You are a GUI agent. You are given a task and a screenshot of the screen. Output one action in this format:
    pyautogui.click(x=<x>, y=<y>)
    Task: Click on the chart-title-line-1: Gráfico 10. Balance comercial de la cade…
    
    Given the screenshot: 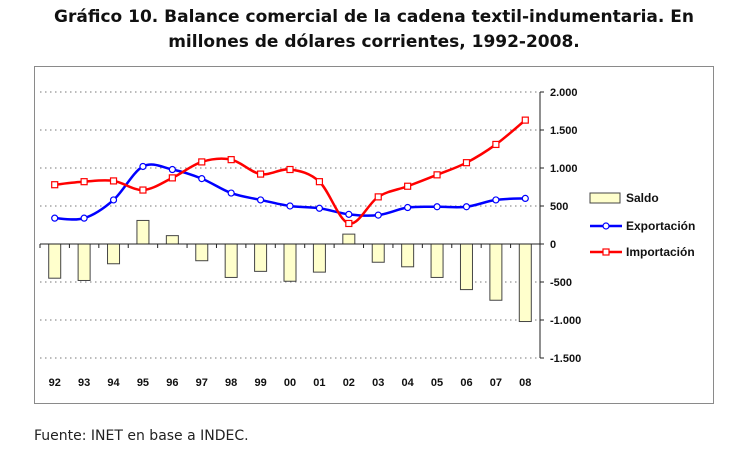 What is the action you would take?
    pyautogui.click(x=374, y=17)
    